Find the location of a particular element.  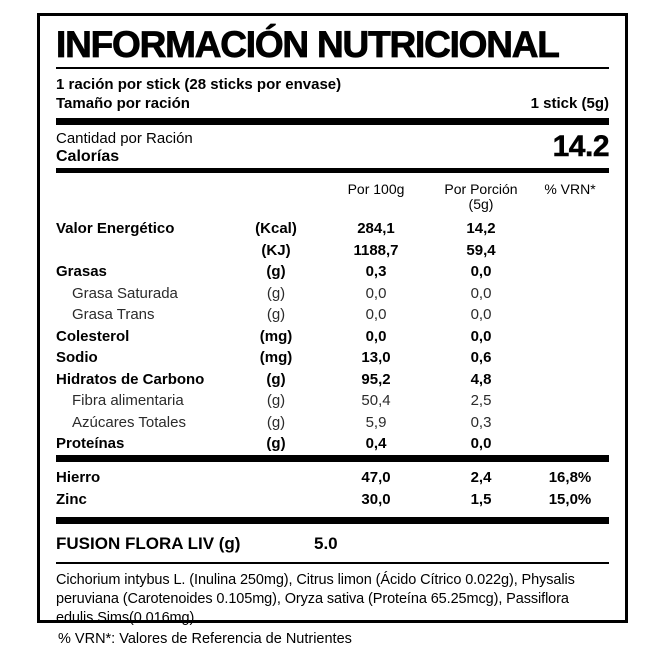

per-100g-value: 30,0 is located at coordinates (376, 499).